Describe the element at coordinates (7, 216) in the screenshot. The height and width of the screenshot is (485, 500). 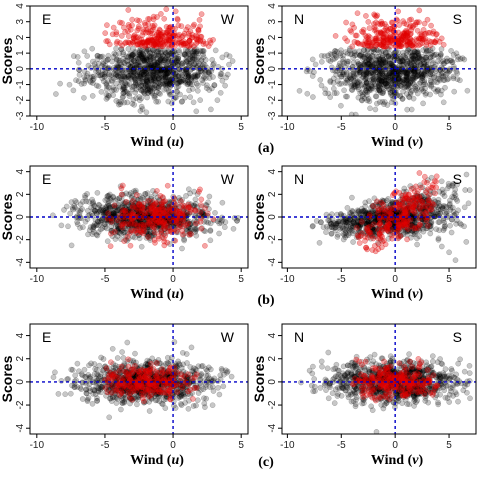
I see `y-axis-label: Scores` at that location.